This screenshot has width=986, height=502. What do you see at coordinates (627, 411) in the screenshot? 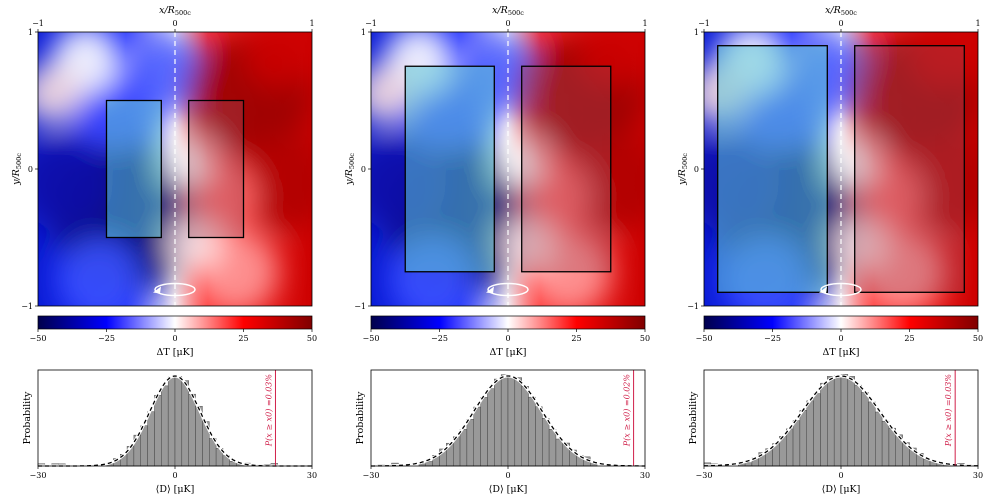
I see `p-value-annotation: P(x ≥ x0) =0.02%` at bounding box center [627, 411].